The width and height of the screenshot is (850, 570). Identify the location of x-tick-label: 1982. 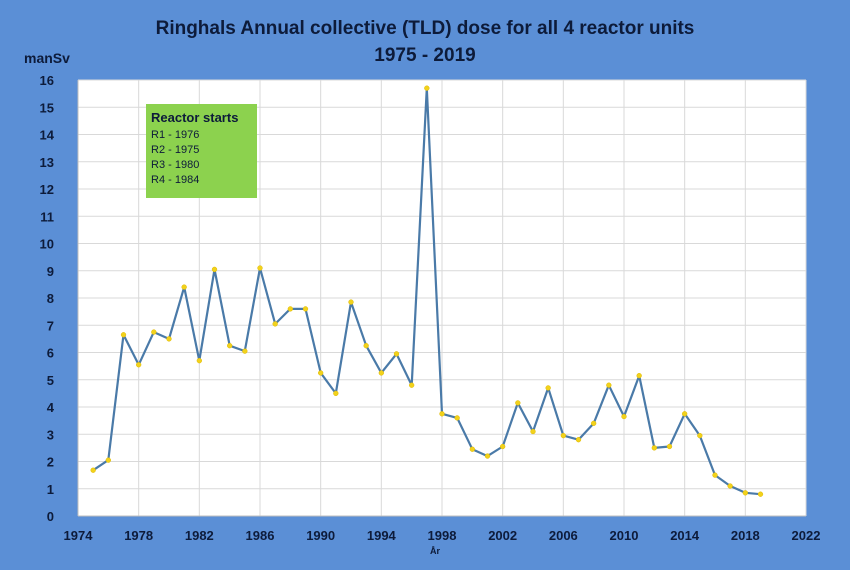
(199, 535).